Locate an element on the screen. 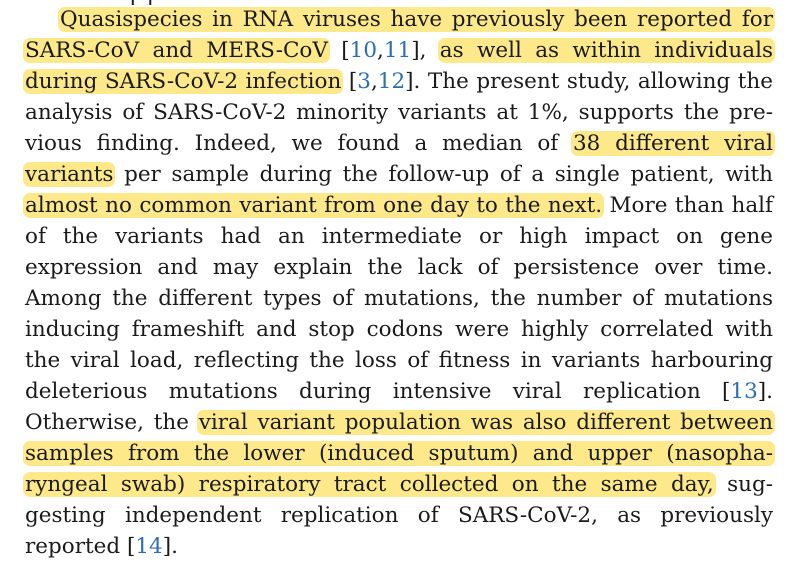 The image size is (796, 570). body-text: ]. The present study, allowing the is located at coordinates (589, 81).